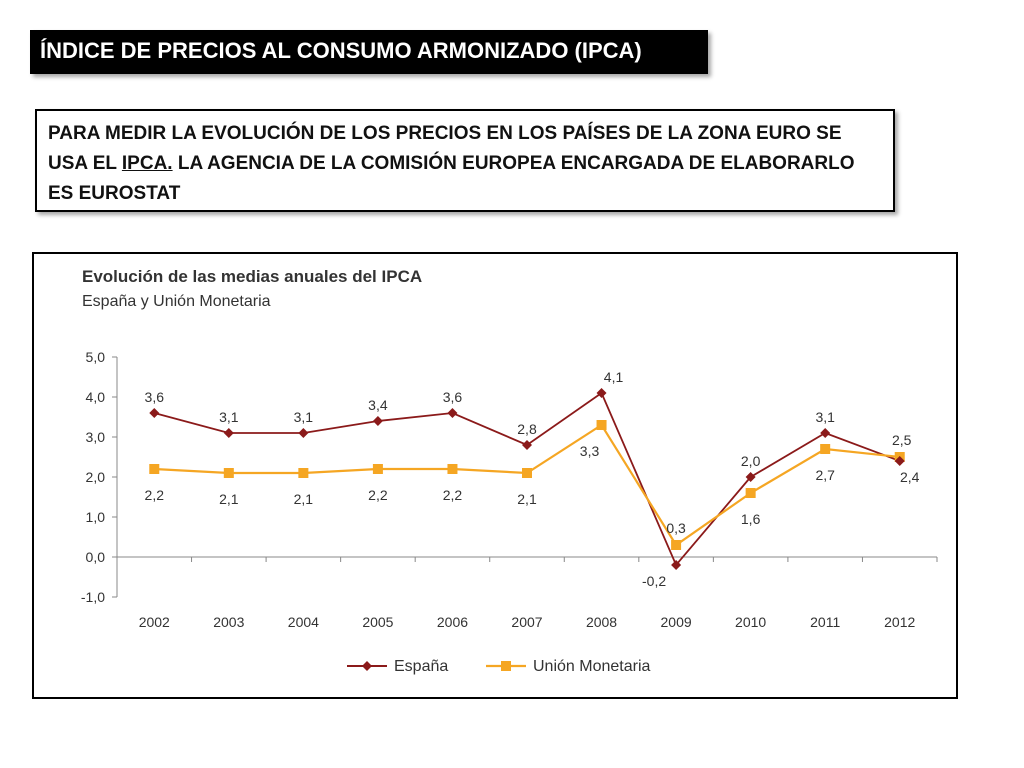 The image size is (1024, 768). What do you see at coordinates (367, 666) in the screenshot?
I see `legend-marker-espana` at bounding box center [367, 666].